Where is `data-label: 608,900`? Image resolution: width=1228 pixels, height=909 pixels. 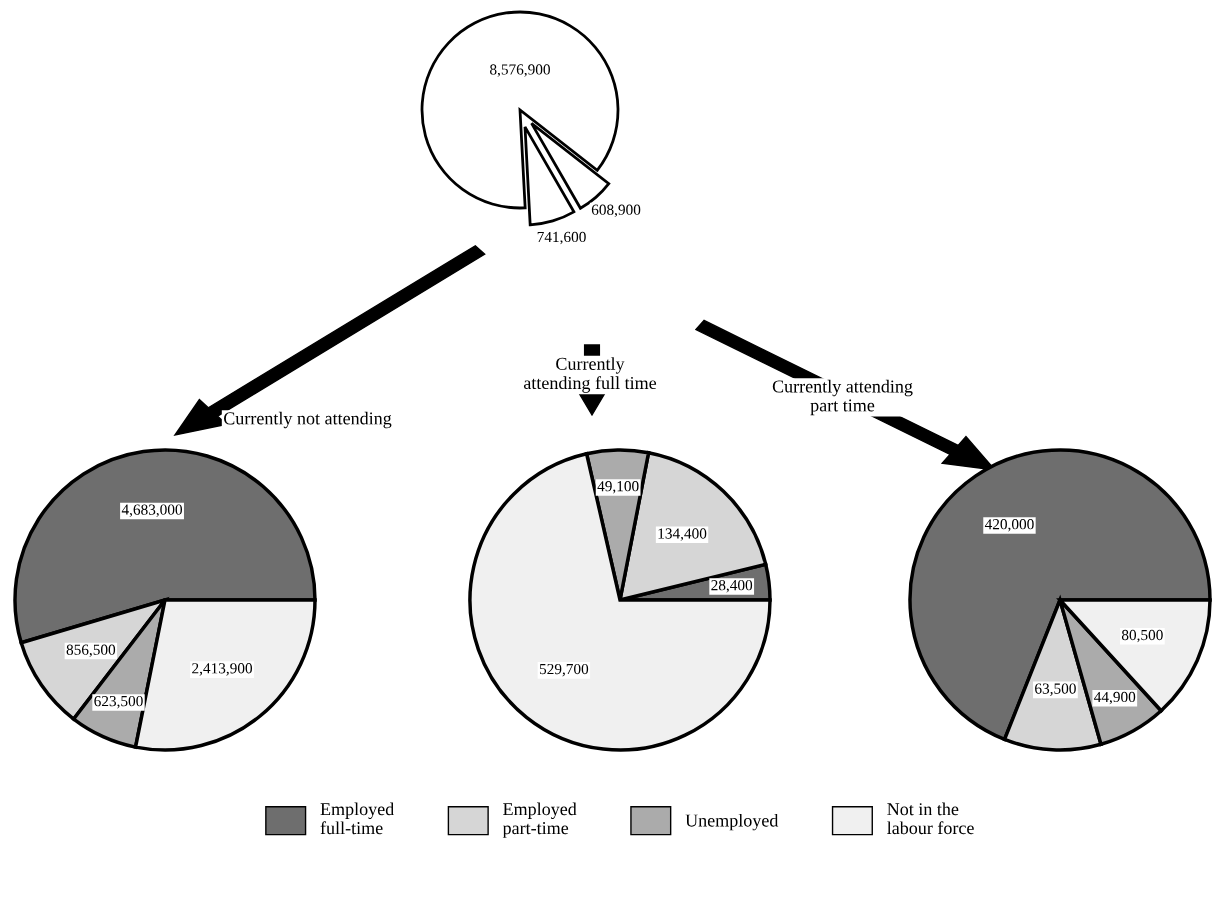
data-label: 608,900 is located at coordinates (616, 211).